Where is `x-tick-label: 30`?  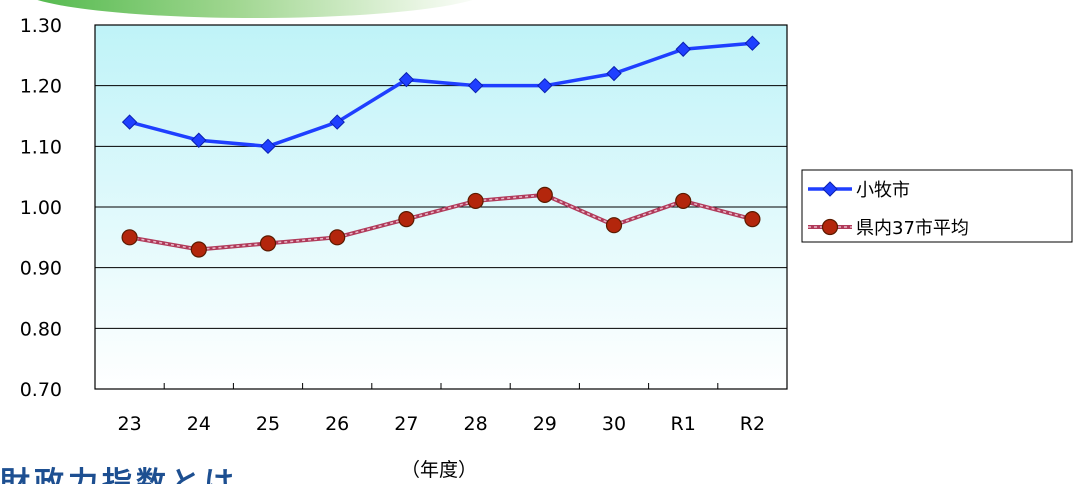
x-tick-label: 30 is located at coordinates (614, 424).